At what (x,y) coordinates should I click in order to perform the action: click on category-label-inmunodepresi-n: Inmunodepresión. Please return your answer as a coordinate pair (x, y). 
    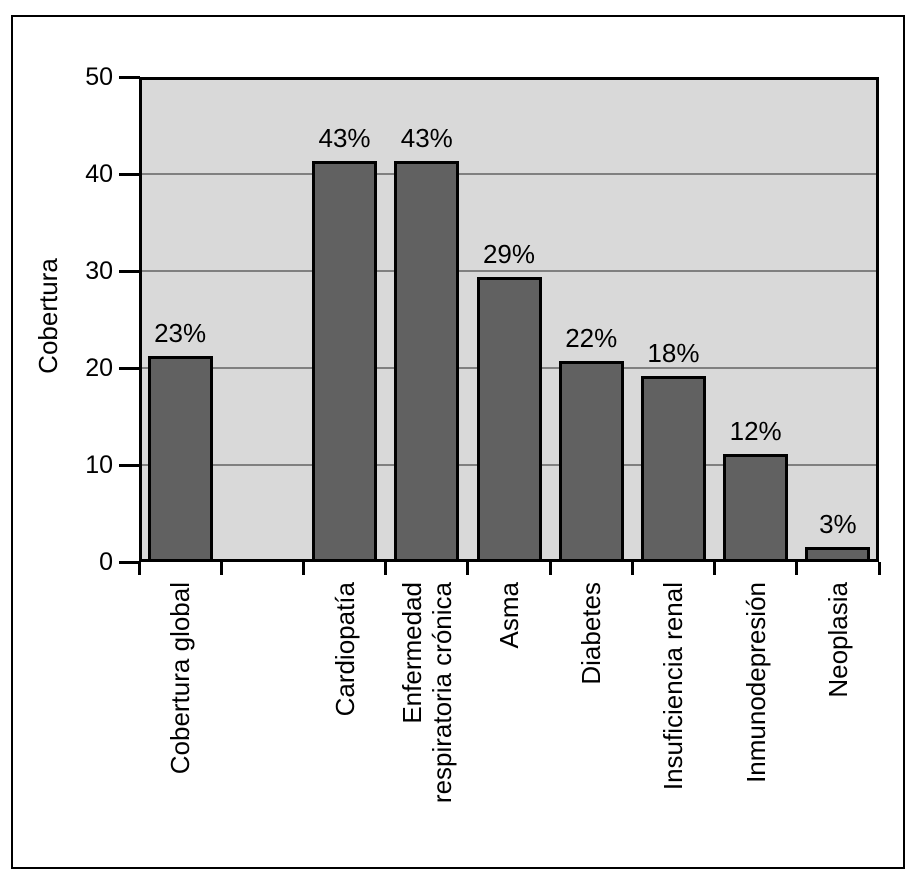
    Looking at the image, I should click on (755, 682).